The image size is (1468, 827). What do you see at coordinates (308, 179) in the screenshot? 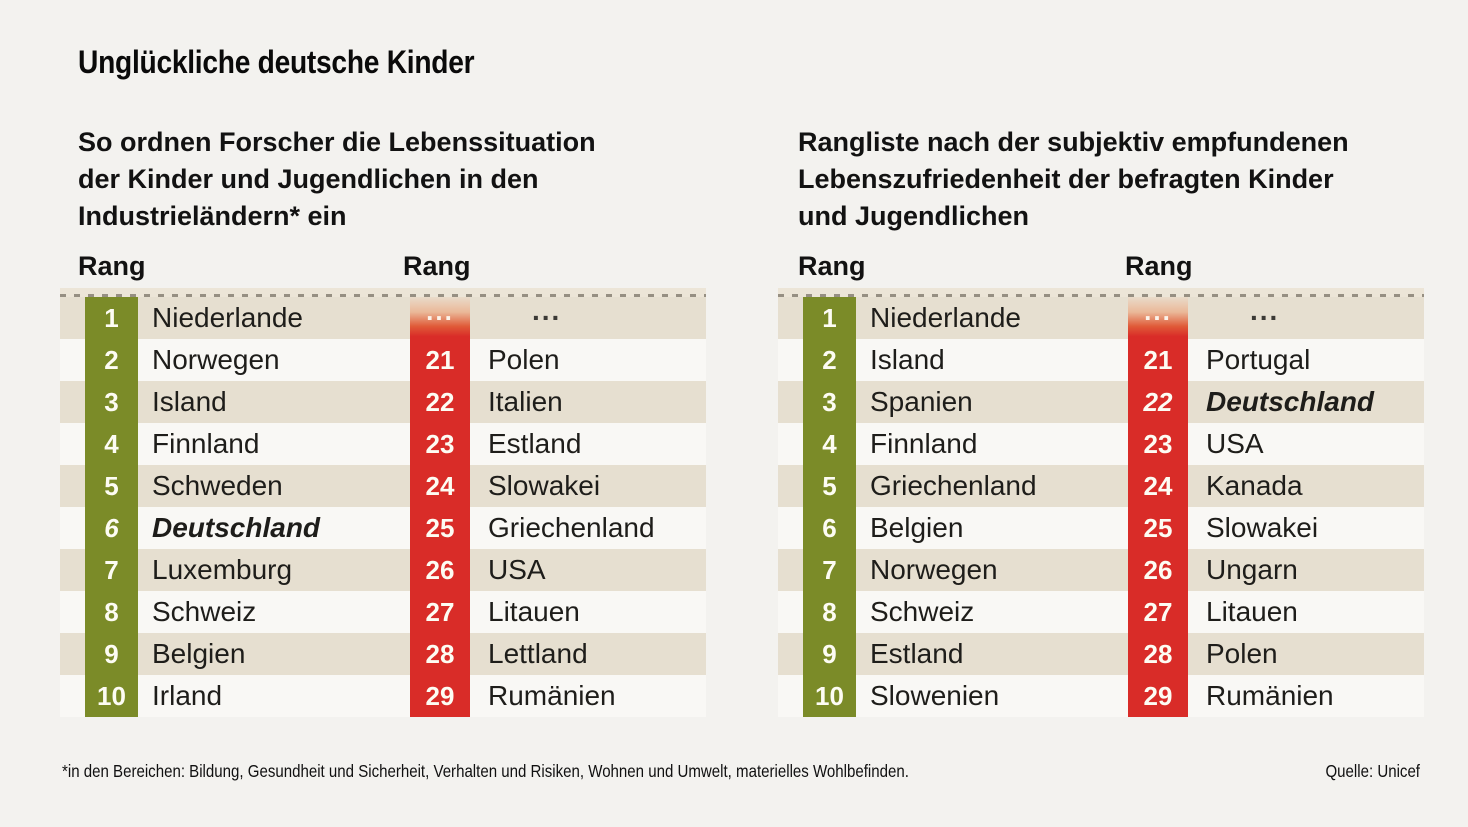
I see `subtitle-line: der Kinder und Jugendlichen in den` at bounding box center [308, 179].